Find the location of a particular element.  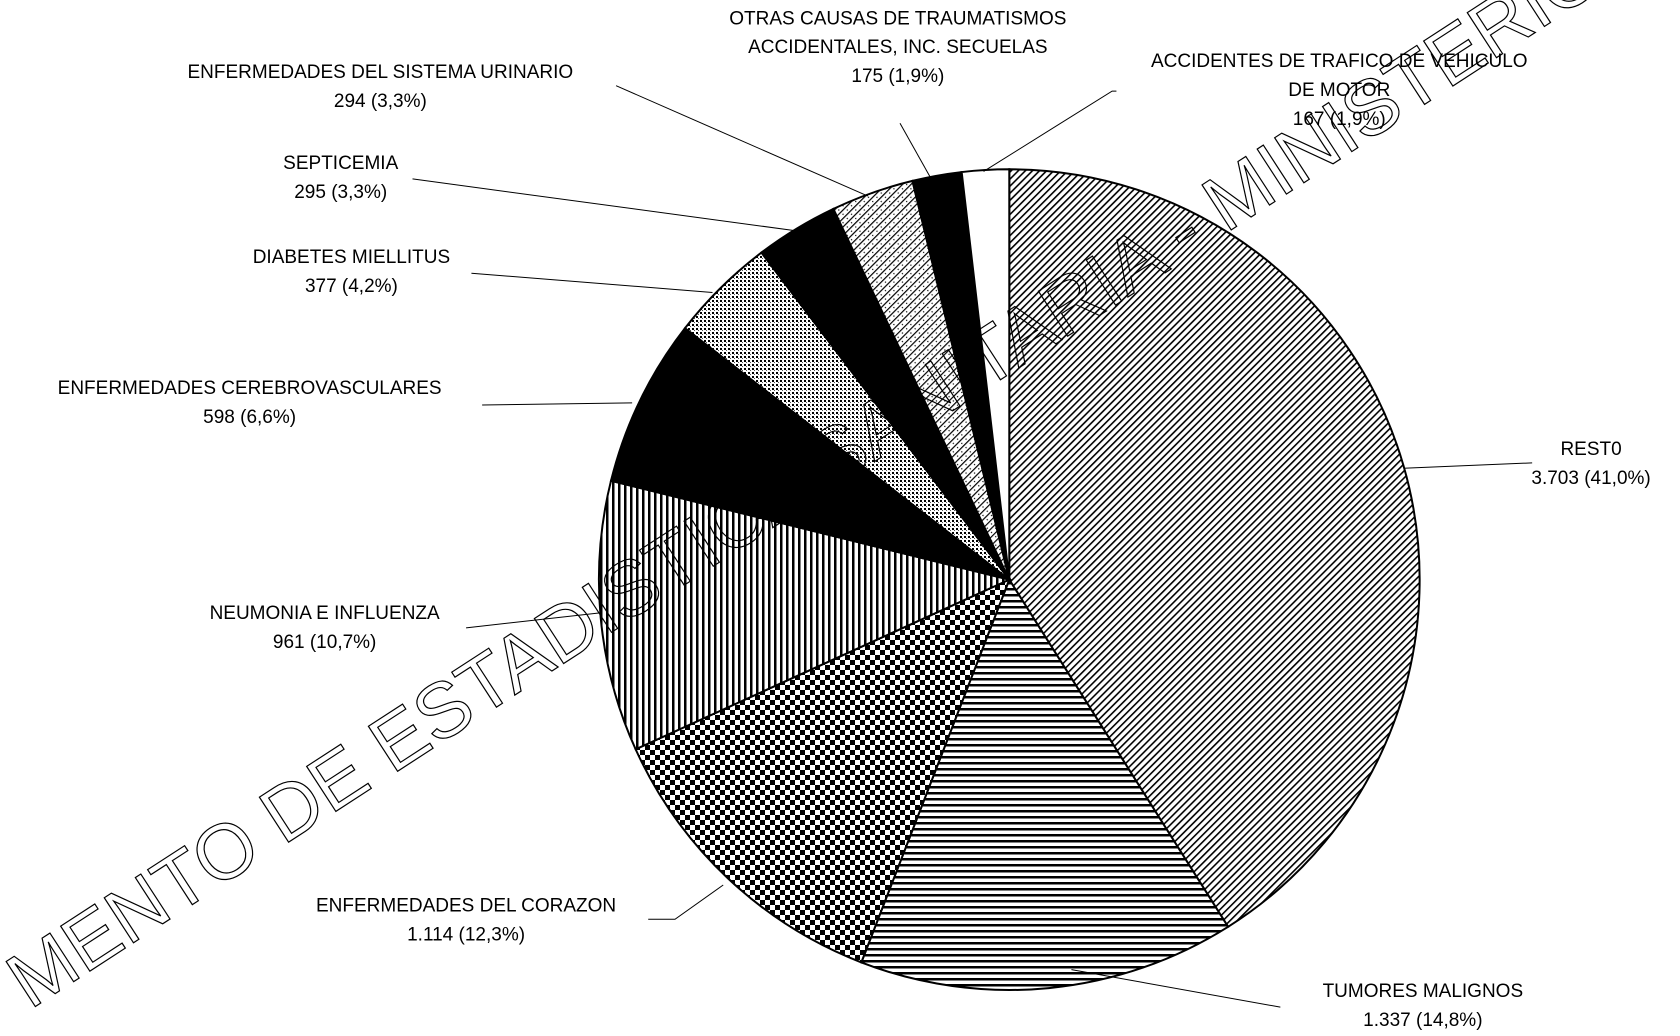

slice-label: SEPTICEMIA is located at coordinates (340, 163).